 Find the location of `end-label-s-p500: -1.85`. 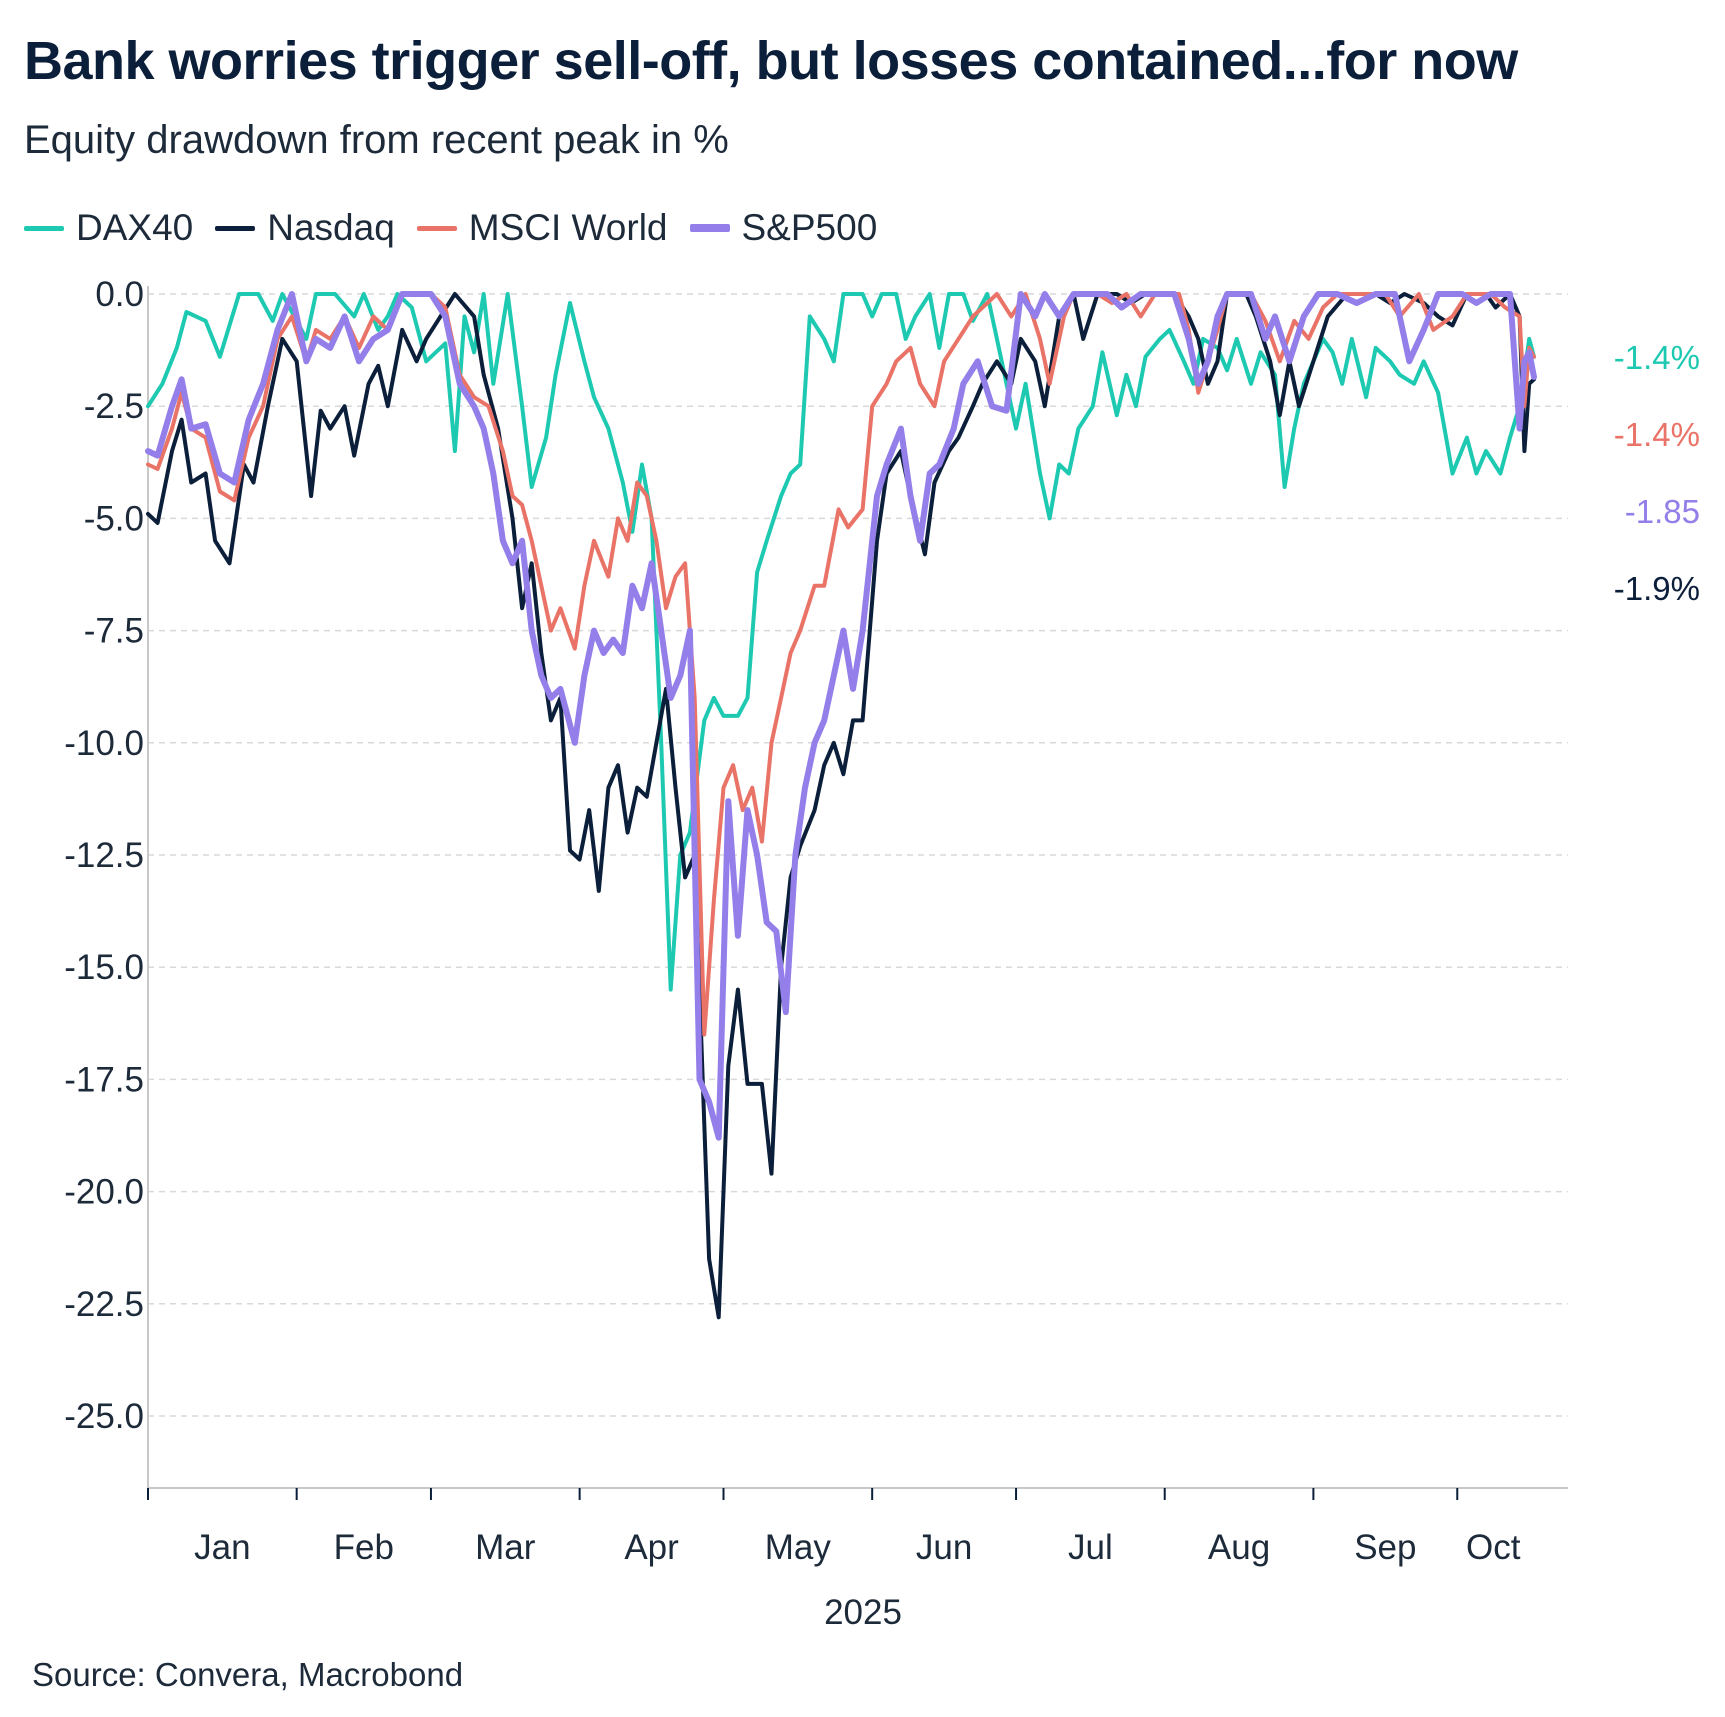

end-label-s-p500: -1.85 is located at coordinates (1662, 511).